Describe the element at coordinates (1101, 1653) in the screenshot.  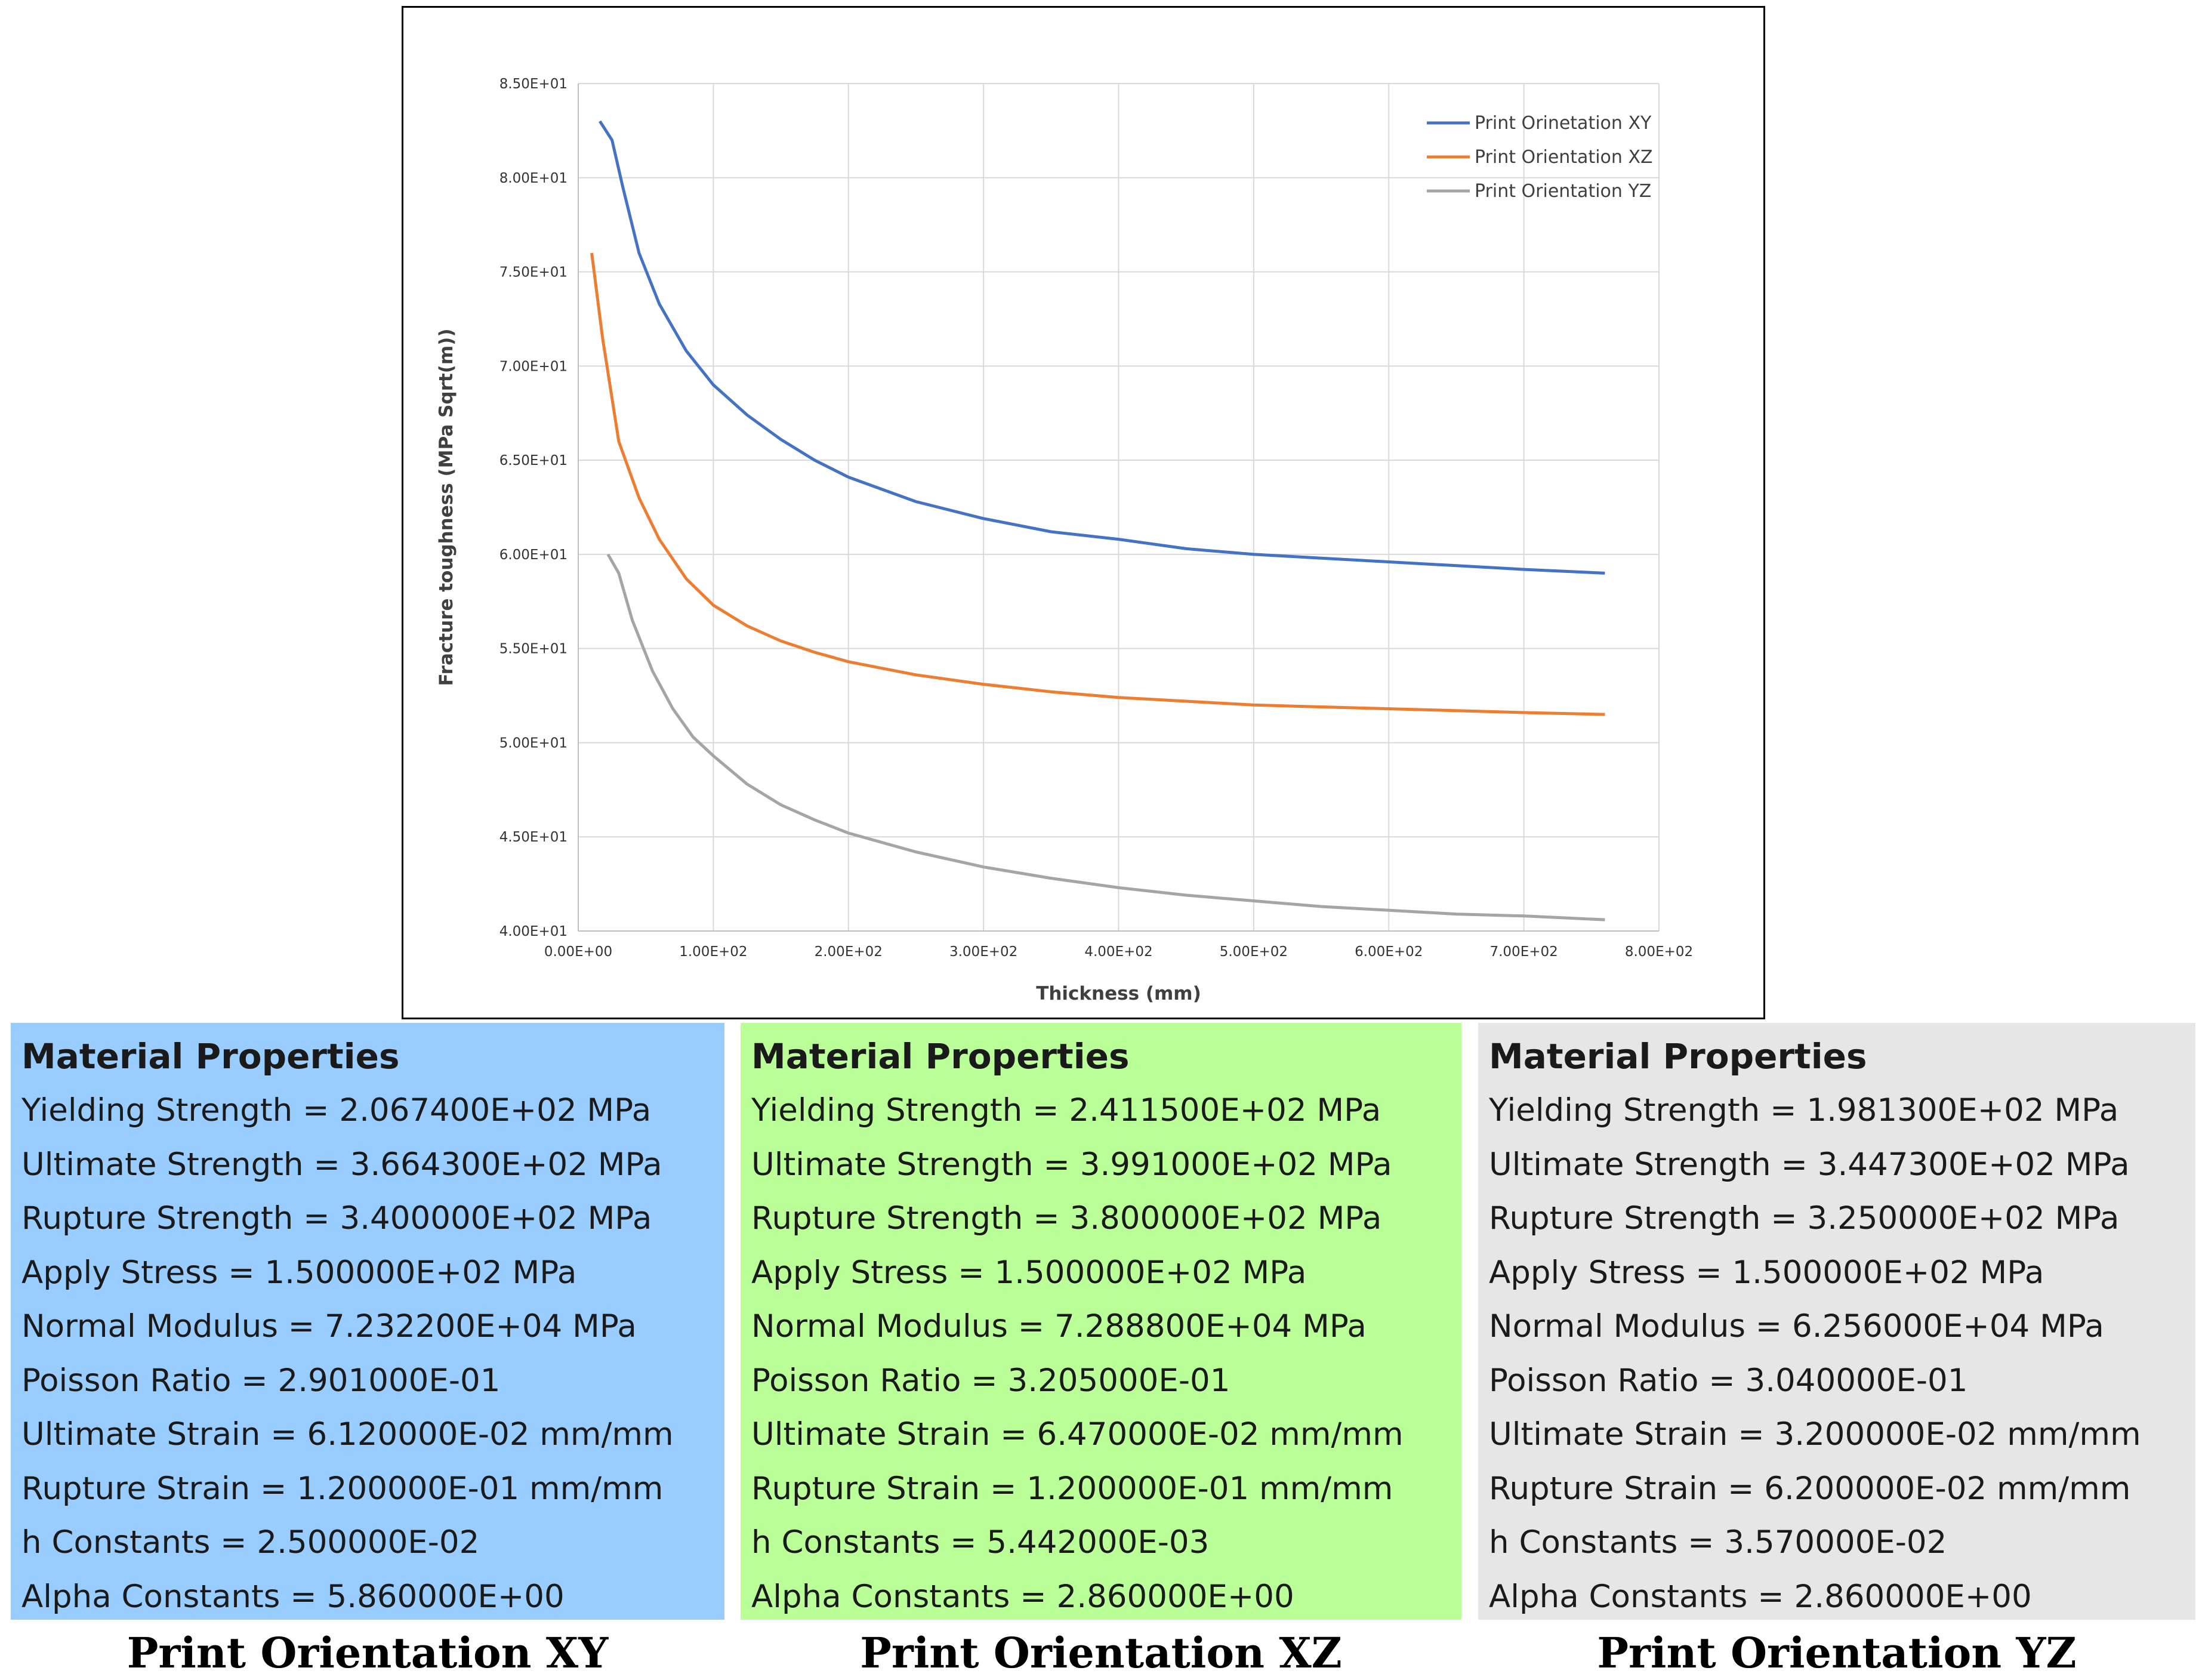
I see `caption-xz: Print Orientation XZ` at that location.